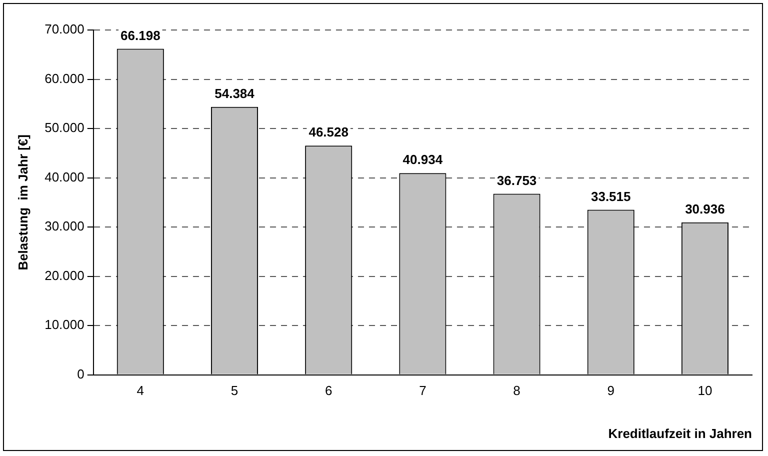 The height and width of the screenshot is (456, 768). What do you see at coordinates (140, 390) in the screenshot?
I see `x-tick-label: 4` at bounding box center [140, 390].